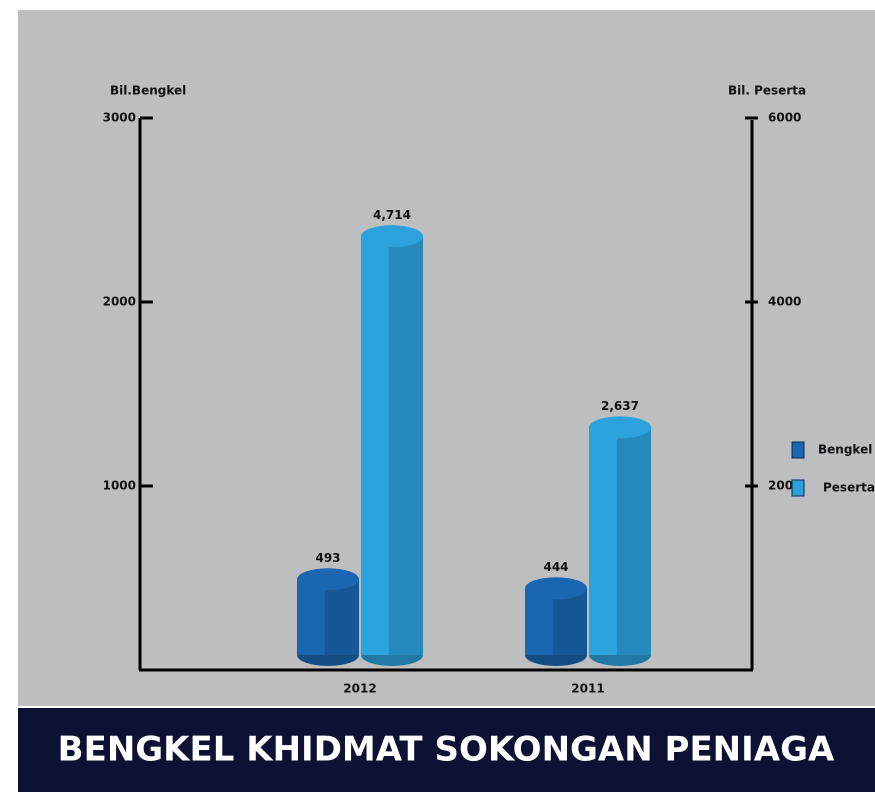  I want to click on y-tick-label: 1000, so click(119, 486).